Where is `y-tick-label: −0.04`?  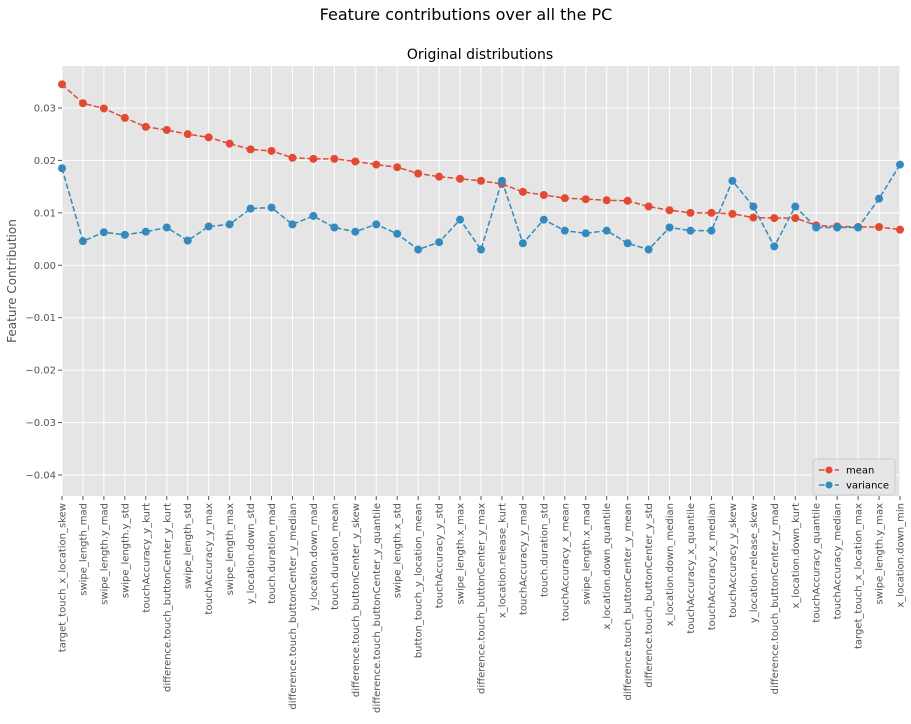
y-tick-label: −0.04 is located at coordinates (40, 476).